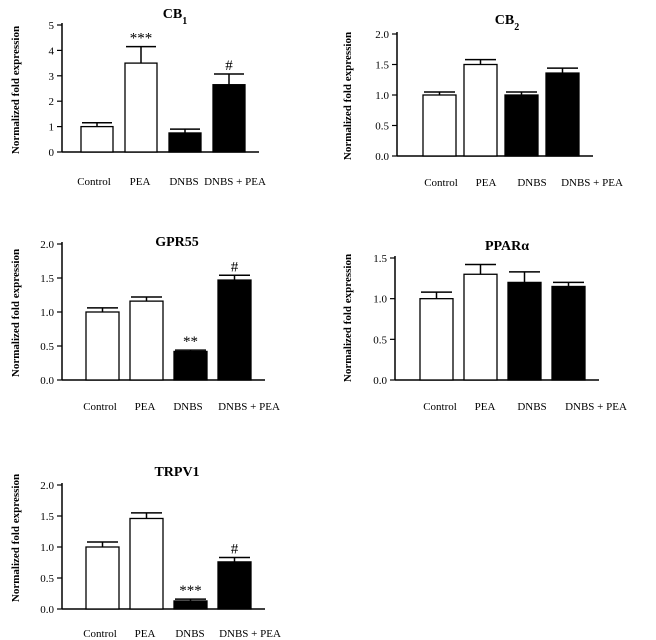  Describe the element at coordinates (52, 51) in the screenshot. I see `y-tick-label: 4` at that location.